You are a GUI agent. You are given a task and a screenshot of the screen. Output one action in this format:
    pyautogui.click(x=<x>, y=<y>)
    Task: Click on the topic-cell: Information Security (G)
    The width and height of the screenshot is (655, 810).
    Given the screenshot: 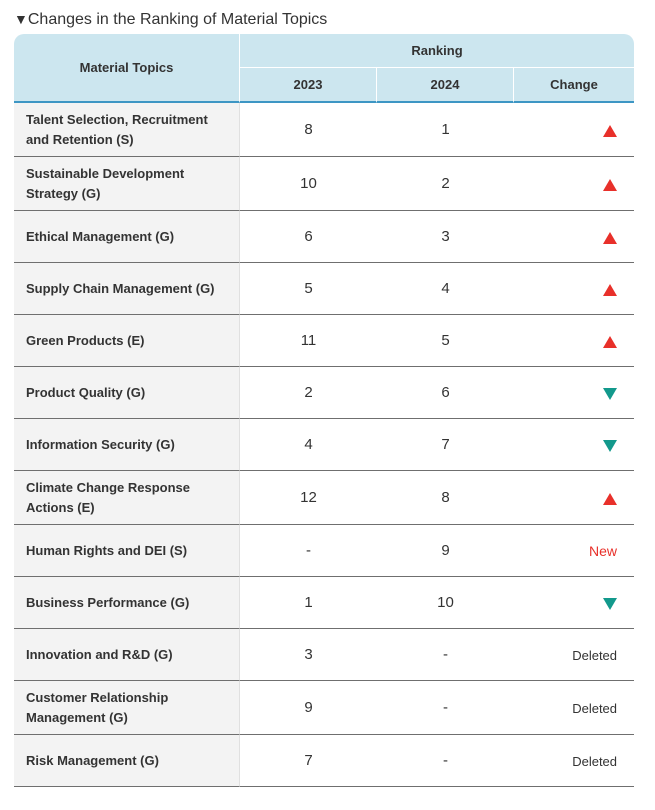 What is the action you would take?
    pyautogui.click(x=127, y=445)
    